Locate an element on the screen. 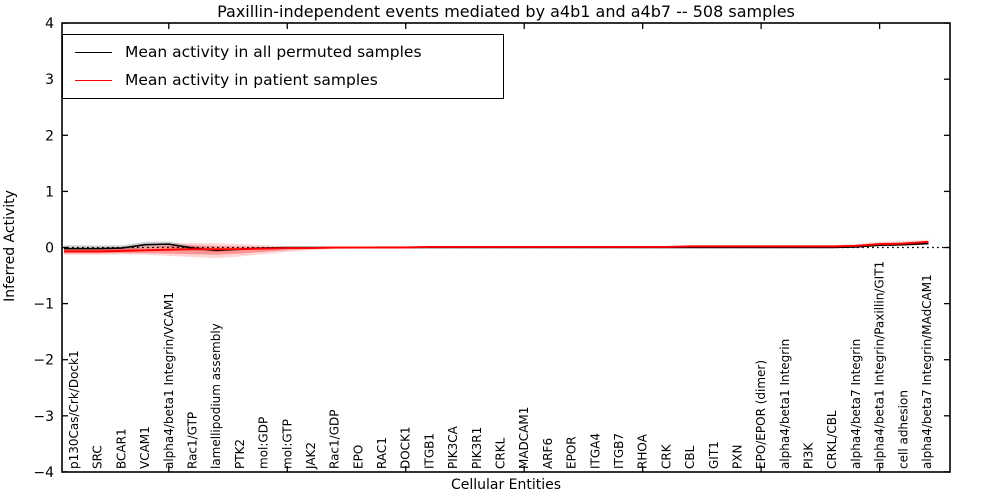 Image resolution: width=1000 pixels, height=500 pixels. y-axis-label: Inferred Activity is located at coordinates (10, 246).